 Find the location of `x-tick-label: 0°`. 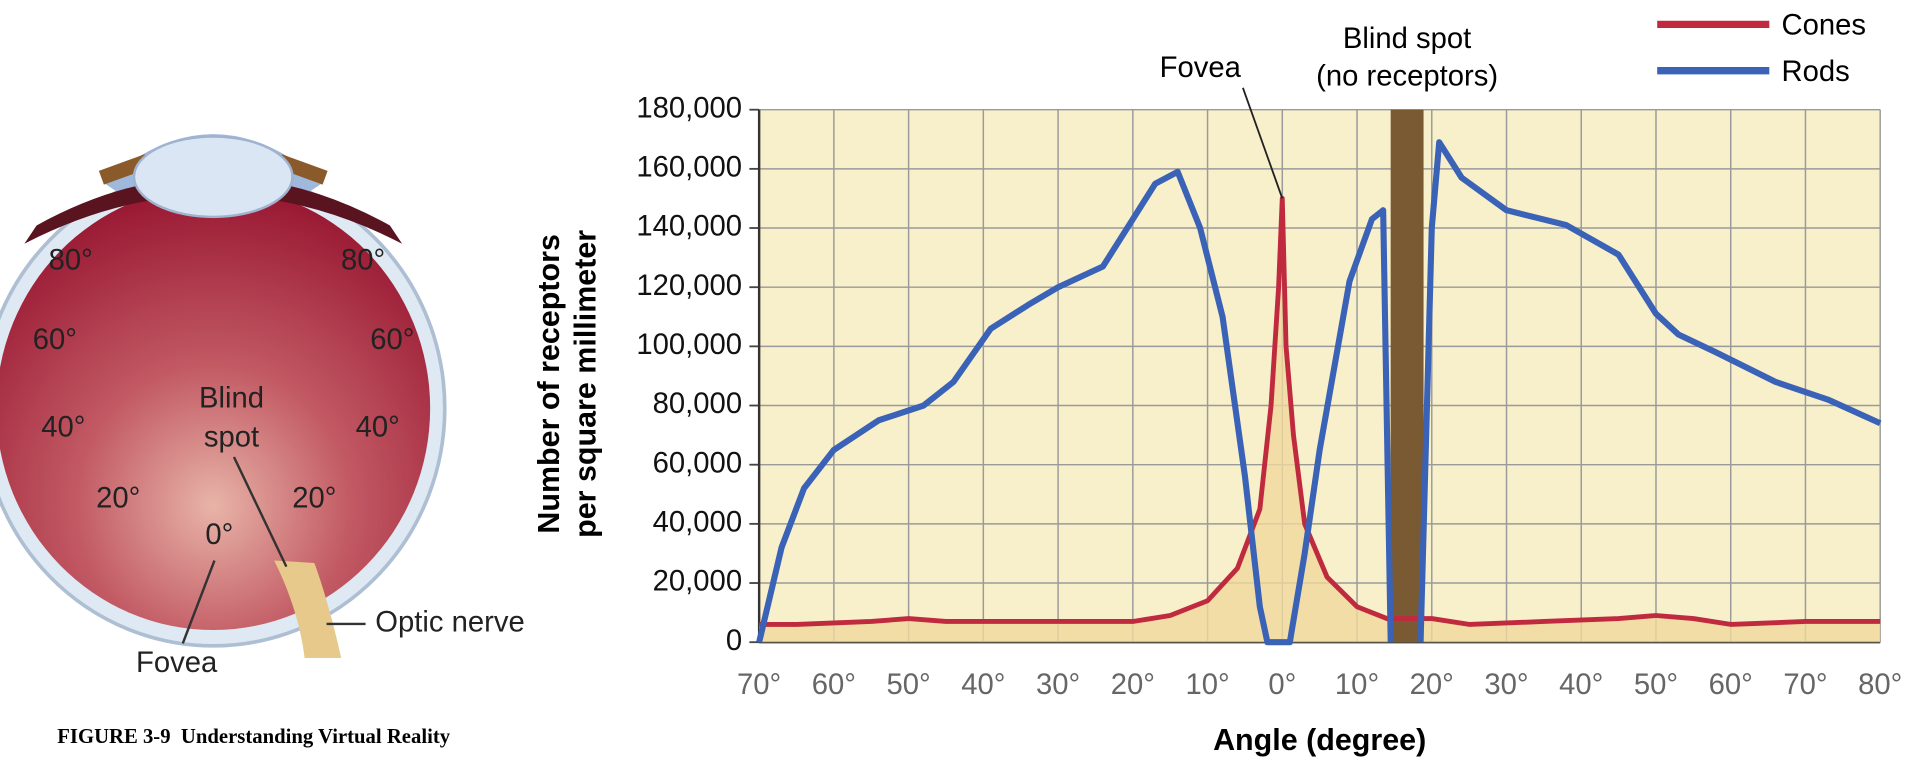

x-tick-label: 0° is located at coordinates (1282, 685).